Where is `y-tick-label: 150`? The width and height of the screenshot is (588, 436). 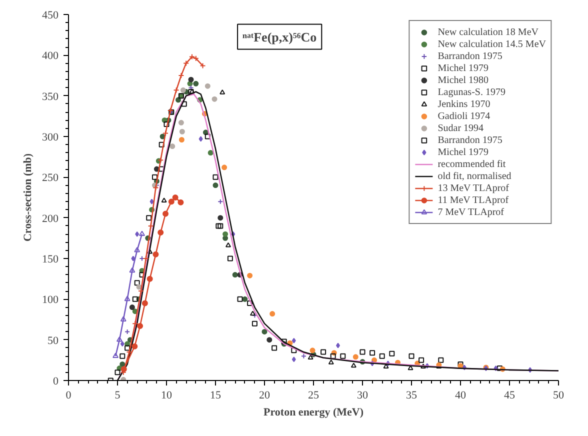 y-tick-label: 150 is located at coordinates (50, 260).